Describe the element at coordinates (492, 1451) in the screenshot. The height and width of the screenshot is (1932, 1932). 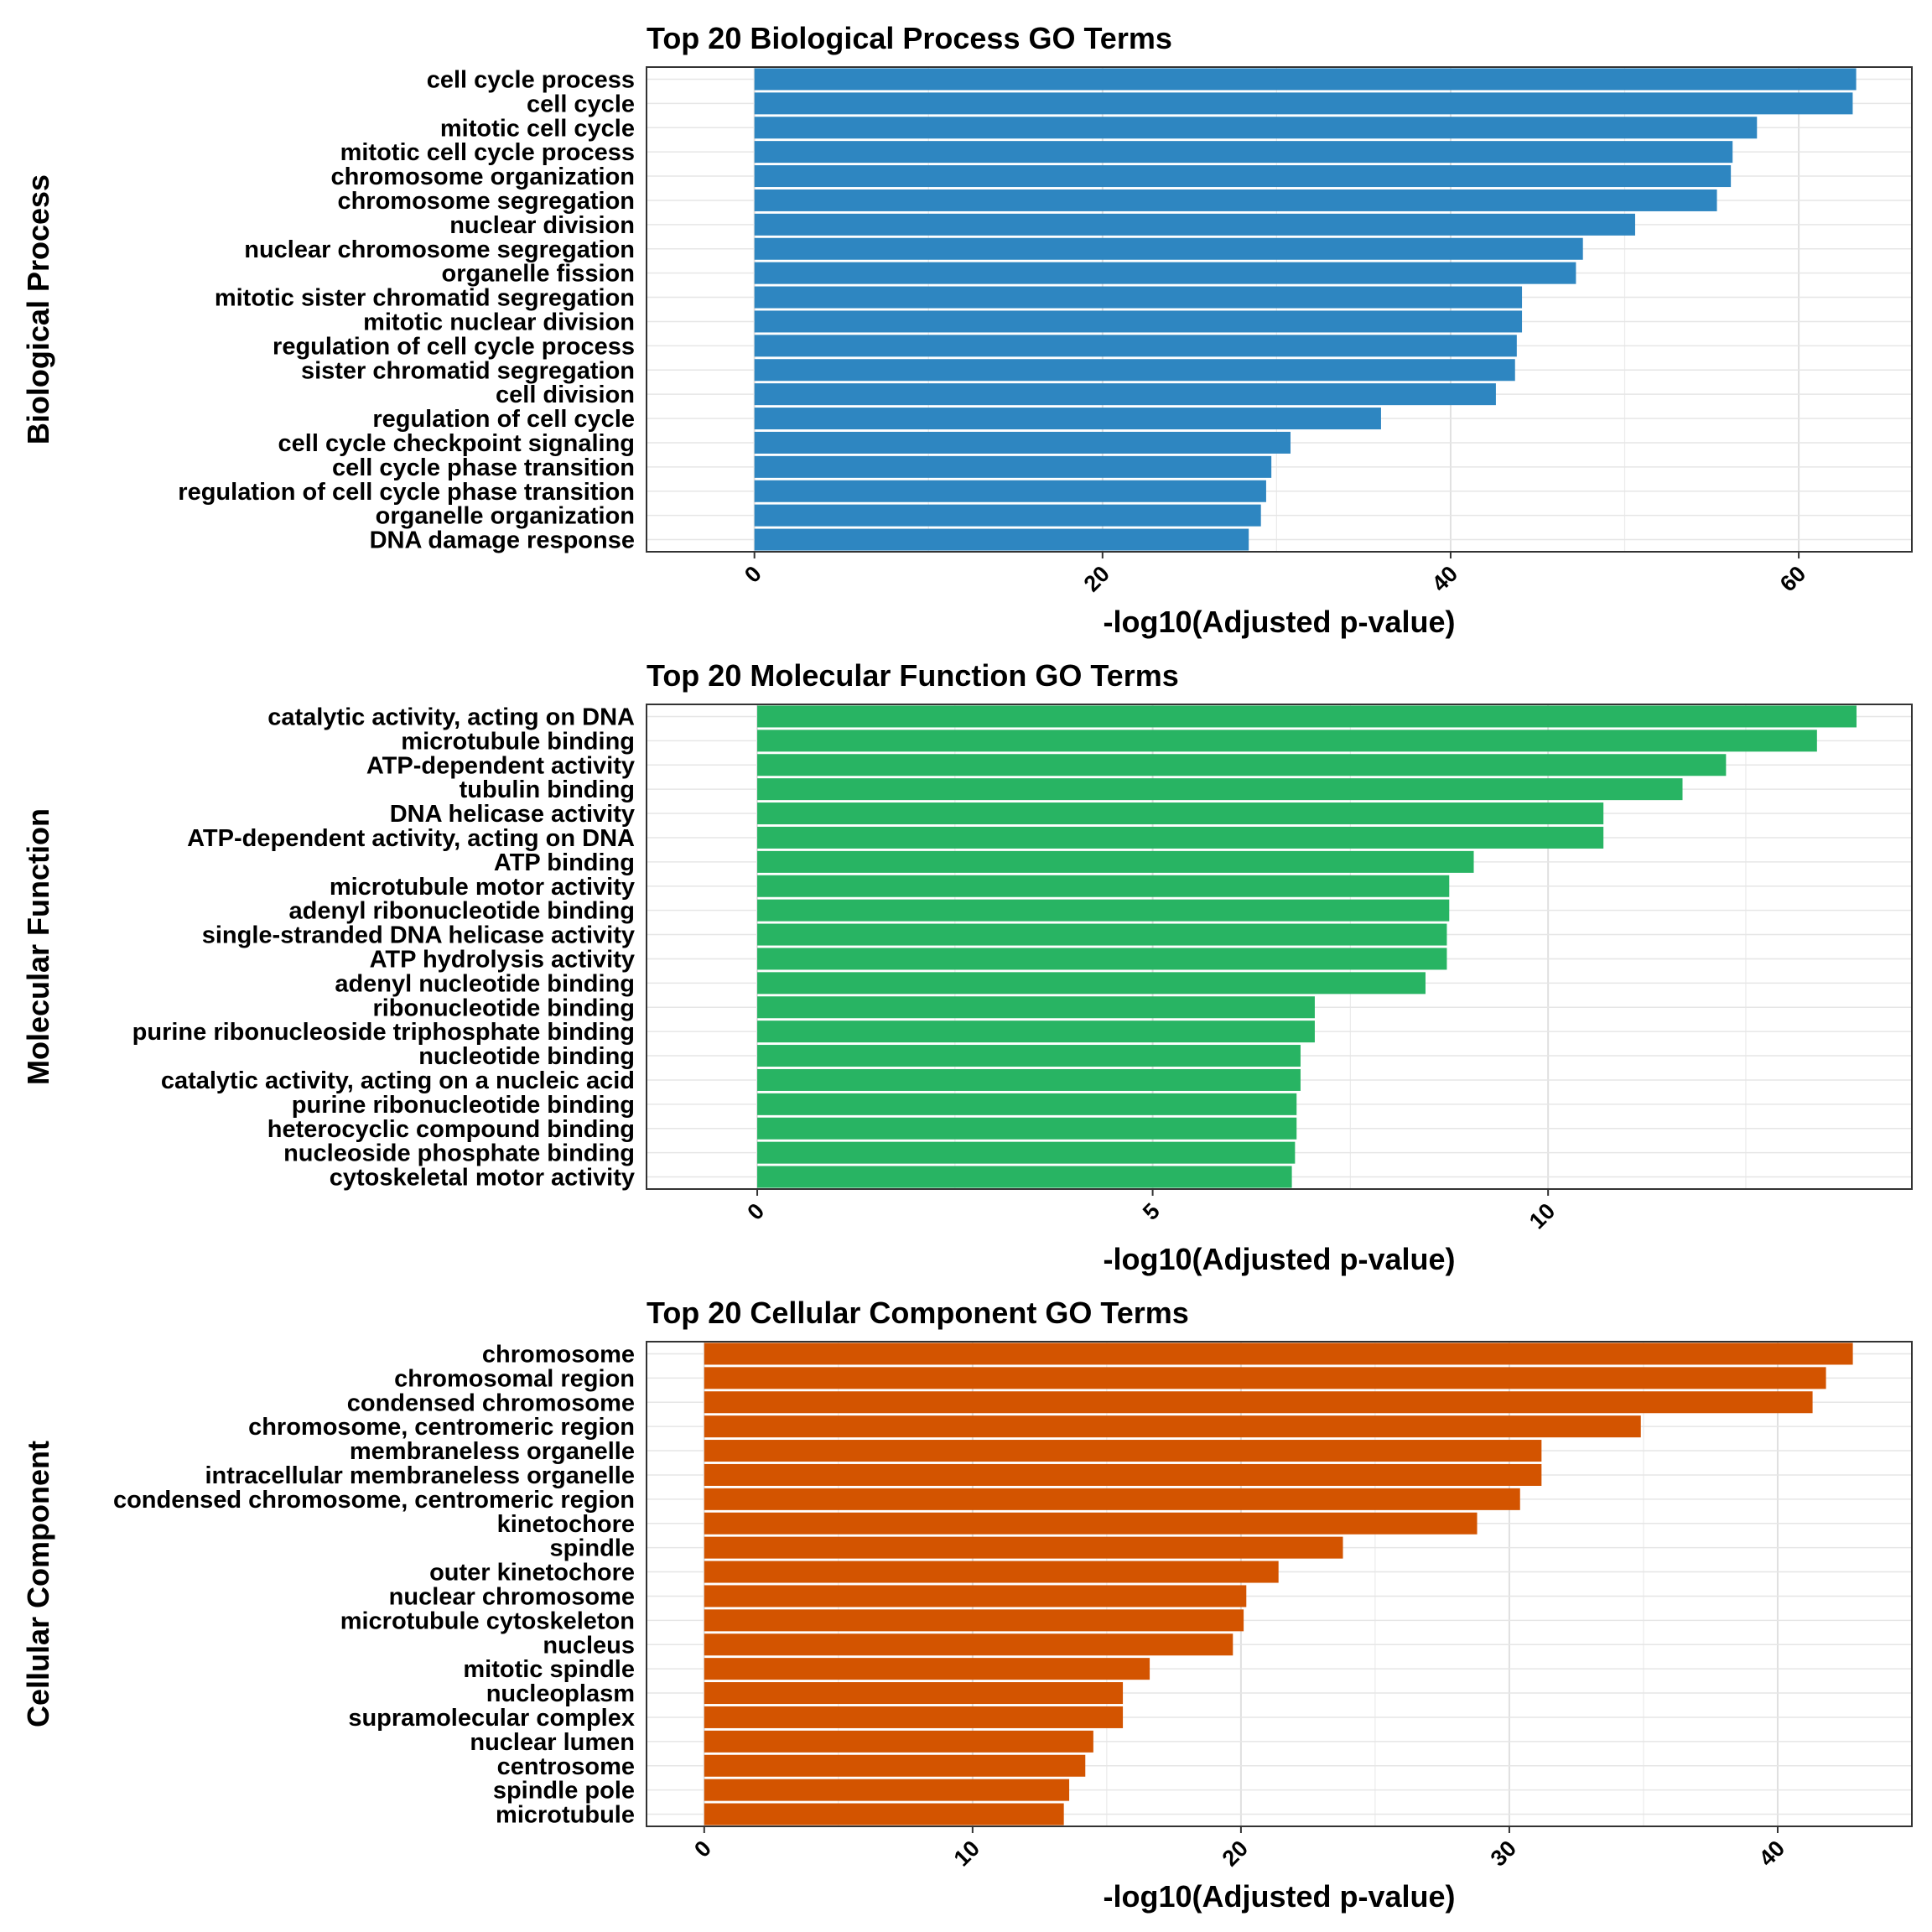
I see `category-label: membraneless organelle` at that location.